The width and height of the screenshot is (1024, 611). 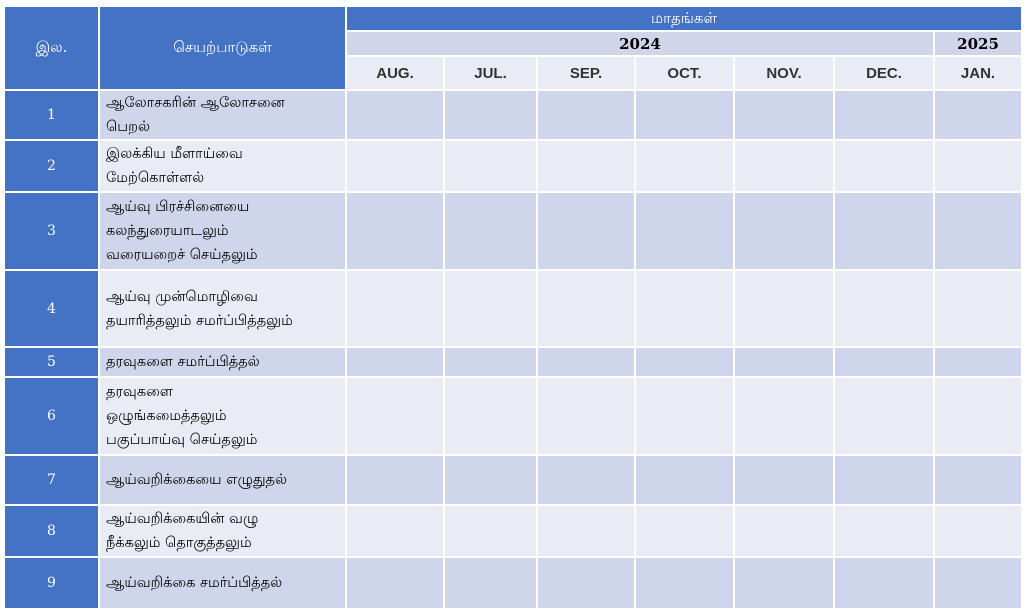 I want to click on row-number: 7, so click(x=51, y=480).